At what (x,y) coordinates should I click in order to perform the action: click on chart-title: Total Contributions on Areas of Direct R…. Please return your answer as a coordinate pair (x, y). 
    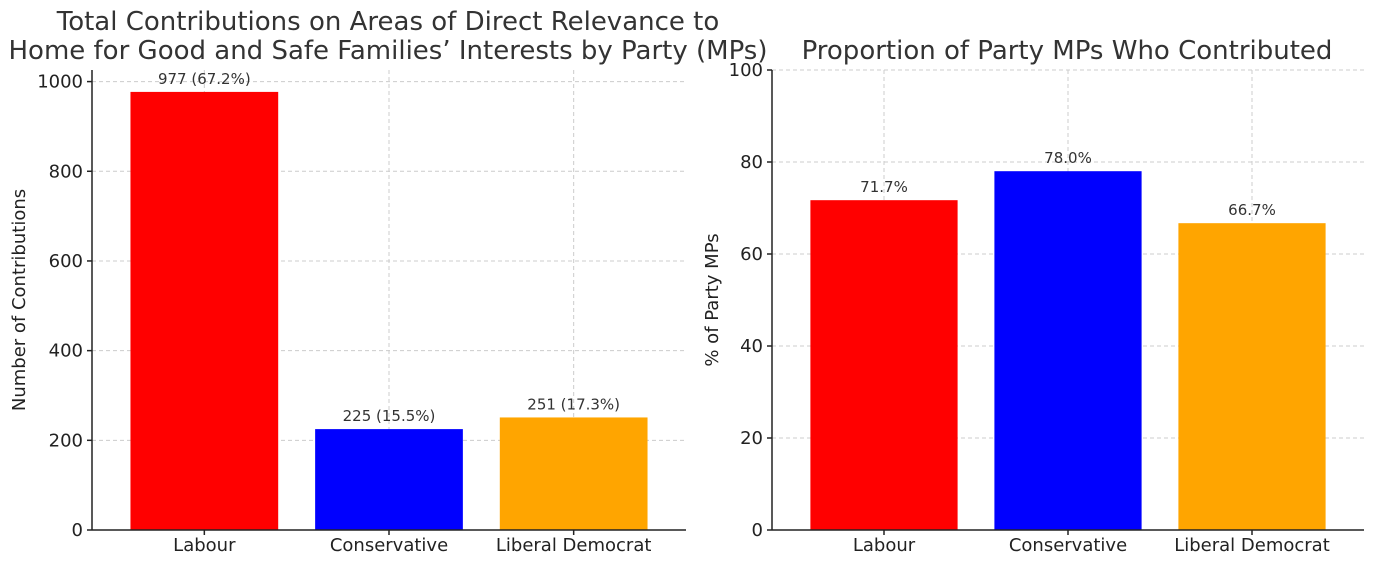
    Looking at the image, I should click on (388, 22).